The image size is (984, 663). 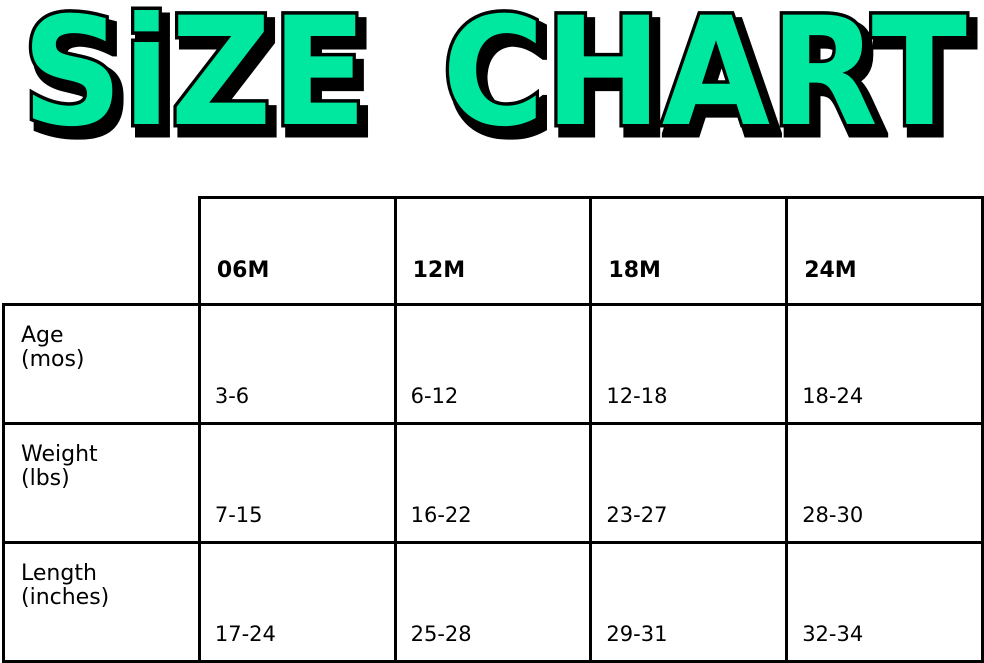 What do you see at coordinates (689, 483) in the screenshot?
I see `table-cell: 23-27` at bounding box center [689, 483].